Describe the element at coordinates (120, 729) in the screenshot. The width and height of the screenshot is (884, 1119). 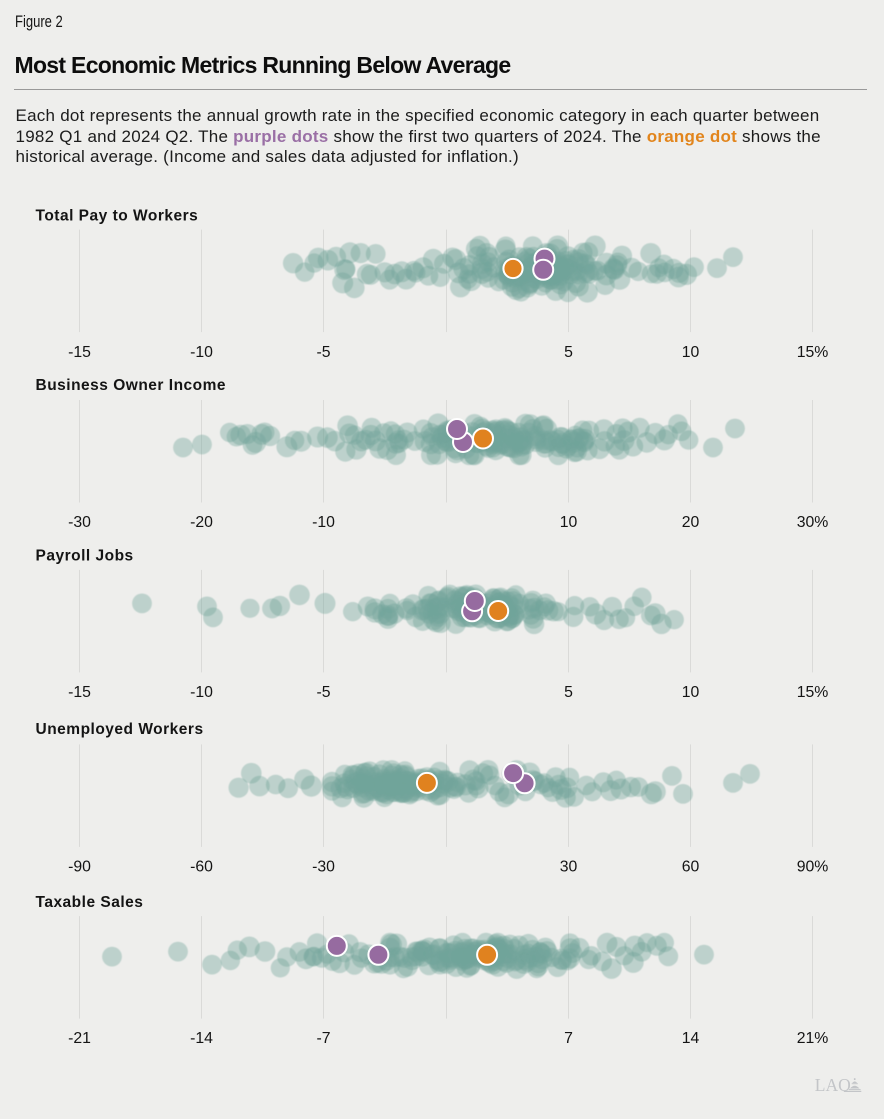
I see `svg-text: Unemployed Workers` at that location.